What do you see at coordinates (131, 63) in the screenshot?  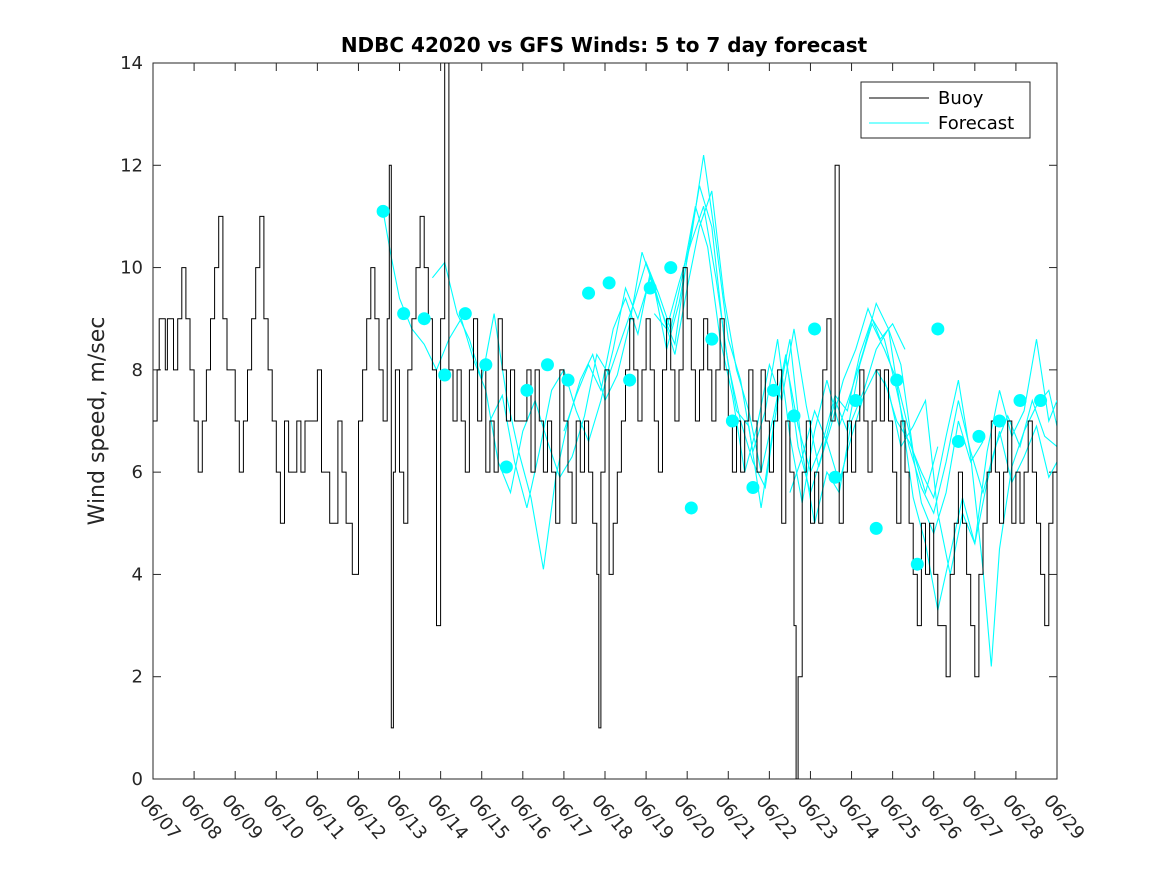 I see `y-tick-label: 14` at bounding box center [131, 63].